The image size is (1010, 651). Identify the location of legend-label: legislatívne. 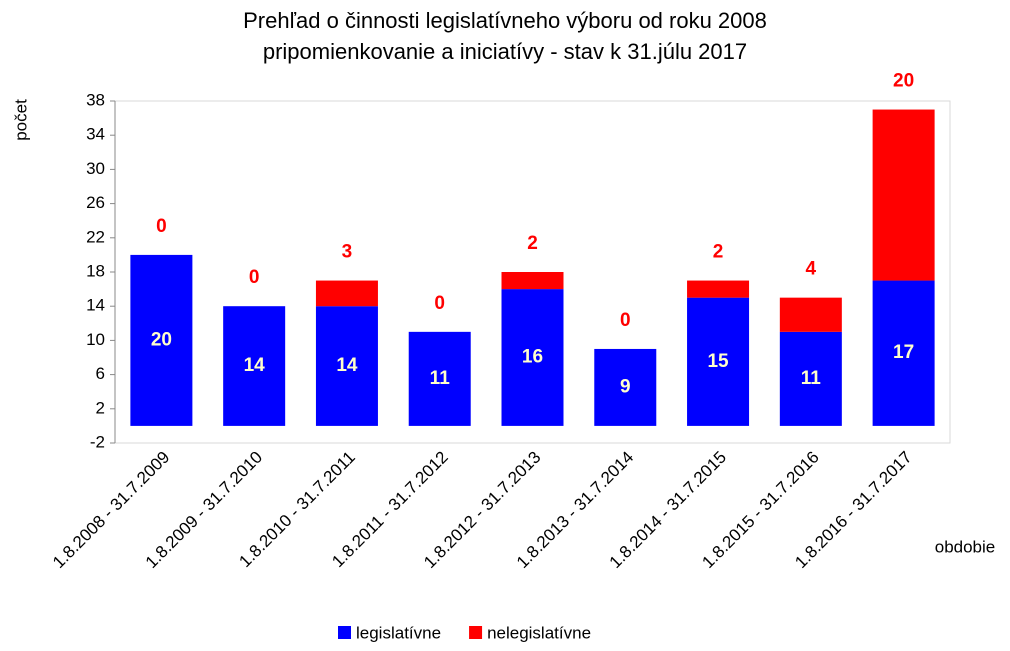
(398, 632).